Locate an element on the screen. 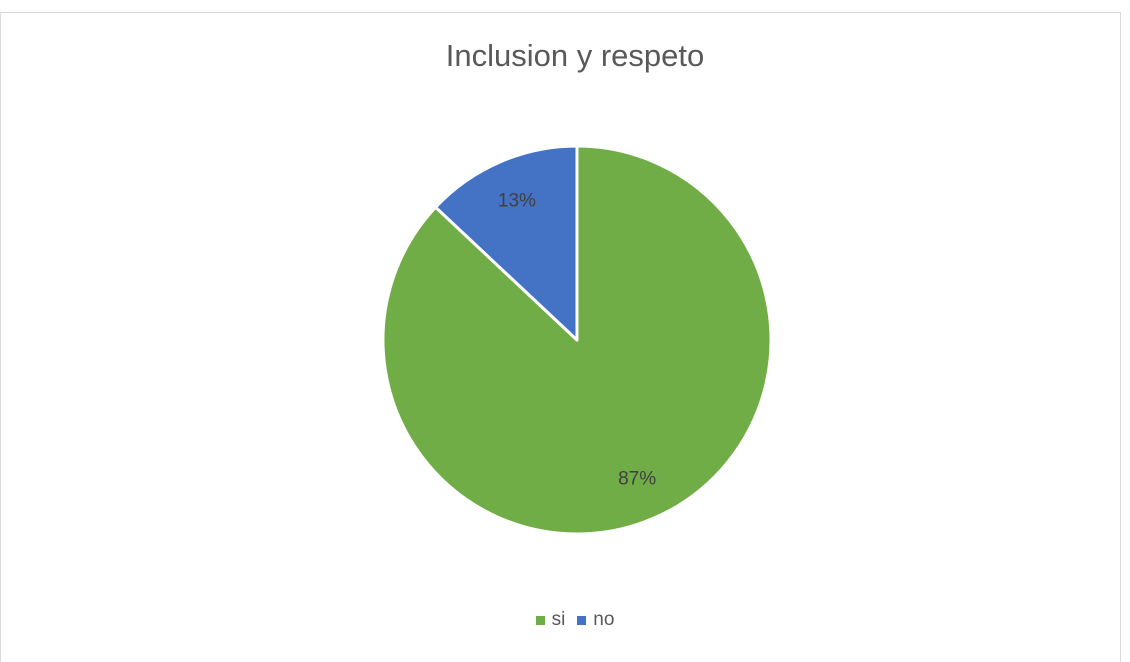 Image resolution: width=1130 pixels, height=662 pixels. legend-item-no: no is located at coordinates (595, 620).